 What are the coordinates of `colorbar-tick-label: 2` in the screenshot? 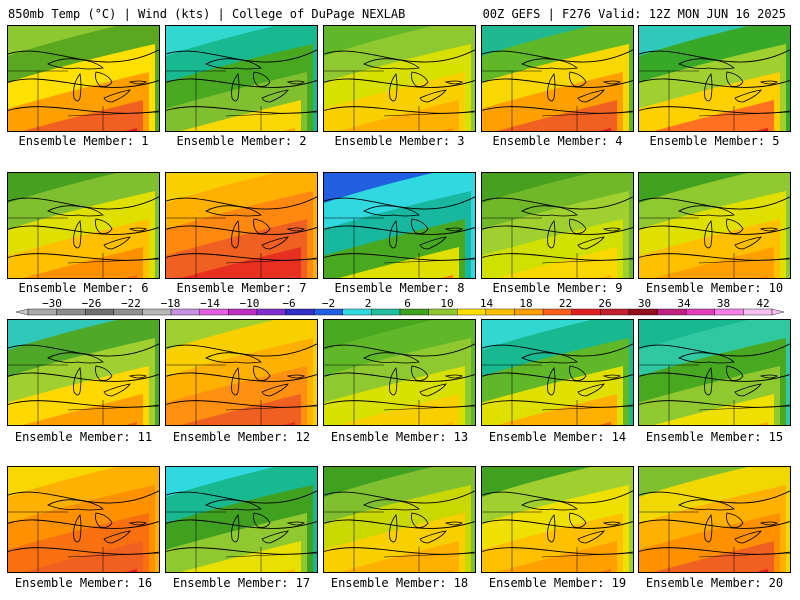 It's located at (368, 303).